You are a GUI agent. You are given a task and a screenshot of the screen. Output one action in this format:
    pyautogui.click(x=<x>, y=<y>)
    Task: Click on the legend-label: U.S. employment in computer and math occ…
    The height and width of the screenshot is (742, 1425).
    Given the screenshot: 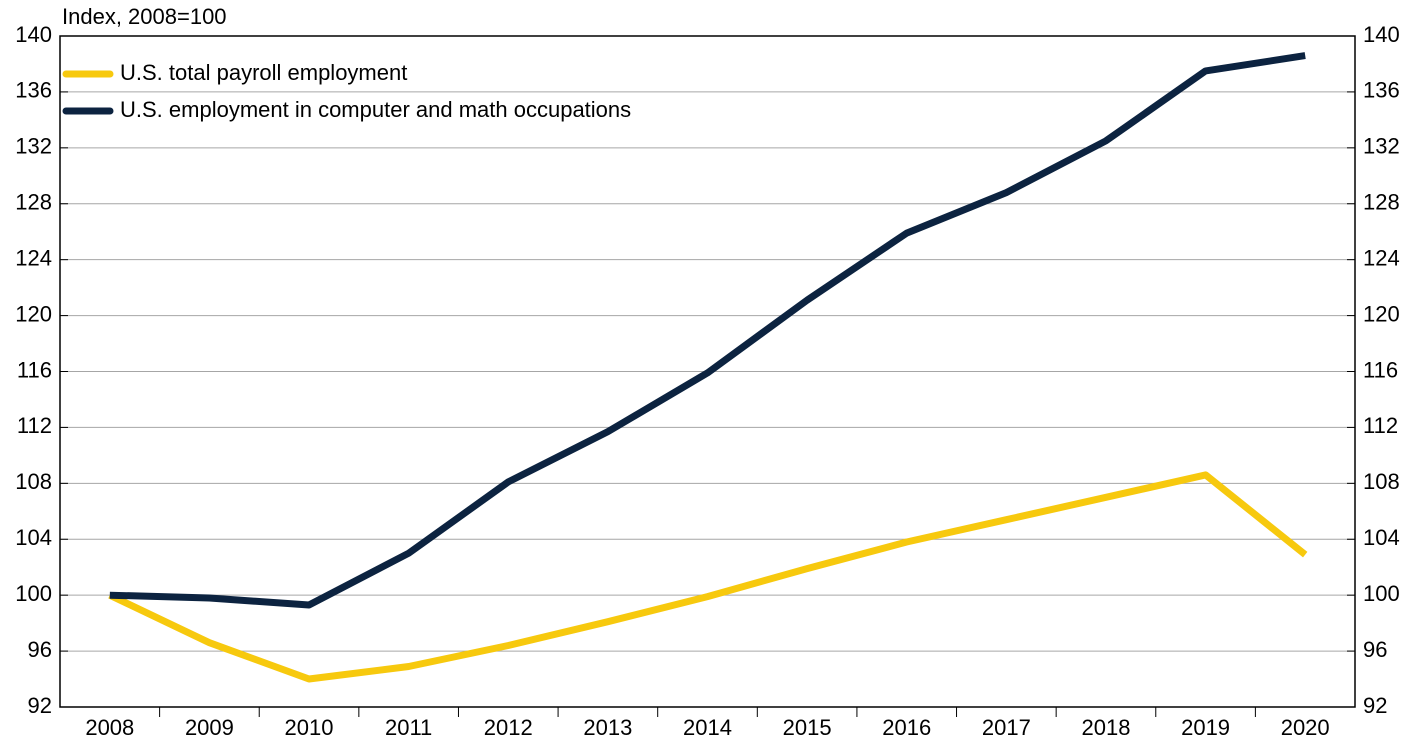 What is the action you would take?
    pyautogui.click(x=375, y=109)
    